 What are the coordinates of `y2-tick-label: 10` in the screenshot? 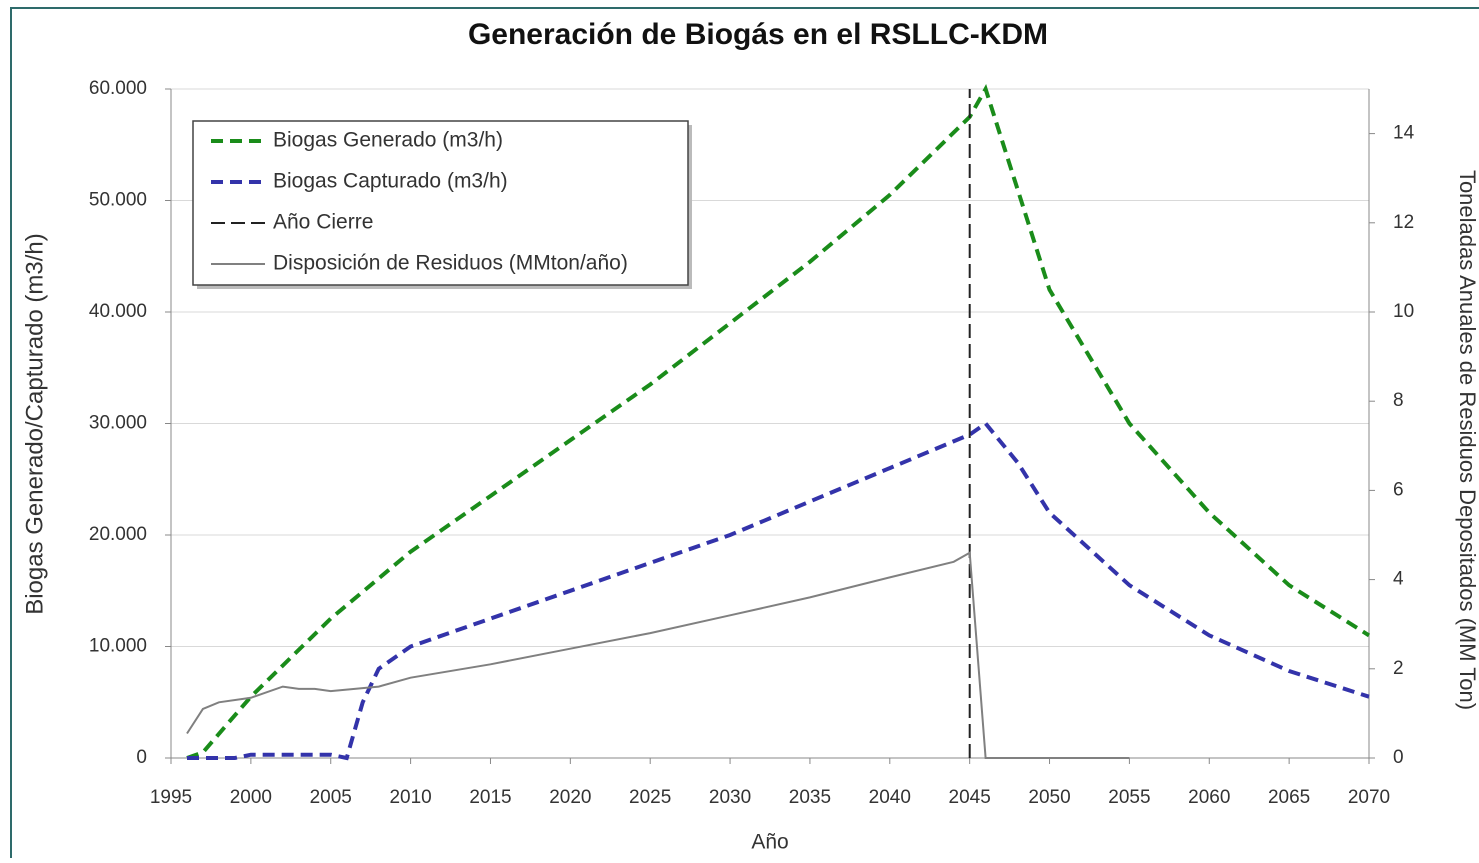 It's located at (1403, 311).